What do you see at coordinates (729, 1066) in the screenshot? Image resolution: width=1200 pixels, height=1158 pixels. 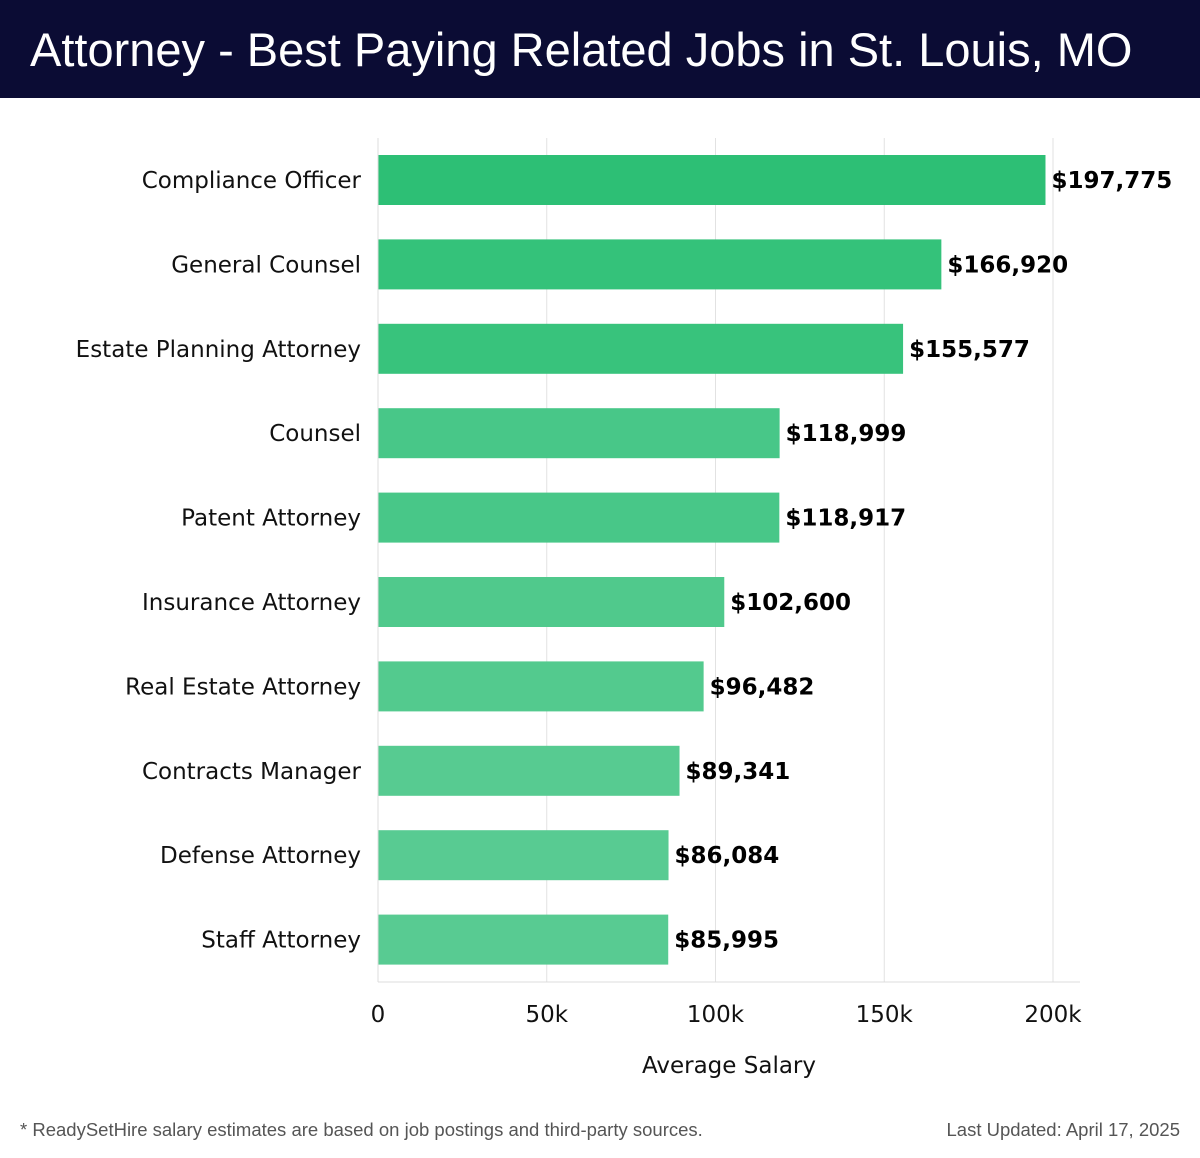 I see `x-axis-title: Average Salary` at bounding box center [729, 1066].